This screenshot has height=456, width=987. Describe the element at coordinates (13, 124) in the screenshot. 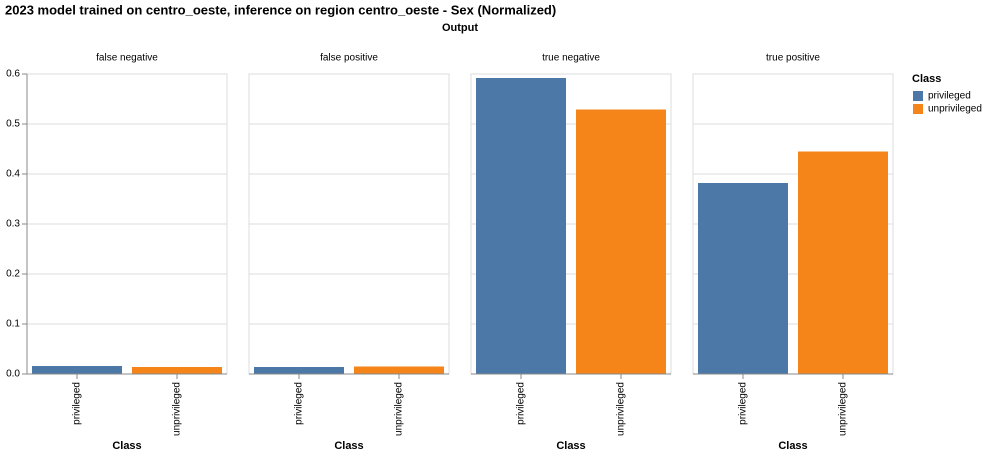

I see `y-tick-label: 0.5` at that location.